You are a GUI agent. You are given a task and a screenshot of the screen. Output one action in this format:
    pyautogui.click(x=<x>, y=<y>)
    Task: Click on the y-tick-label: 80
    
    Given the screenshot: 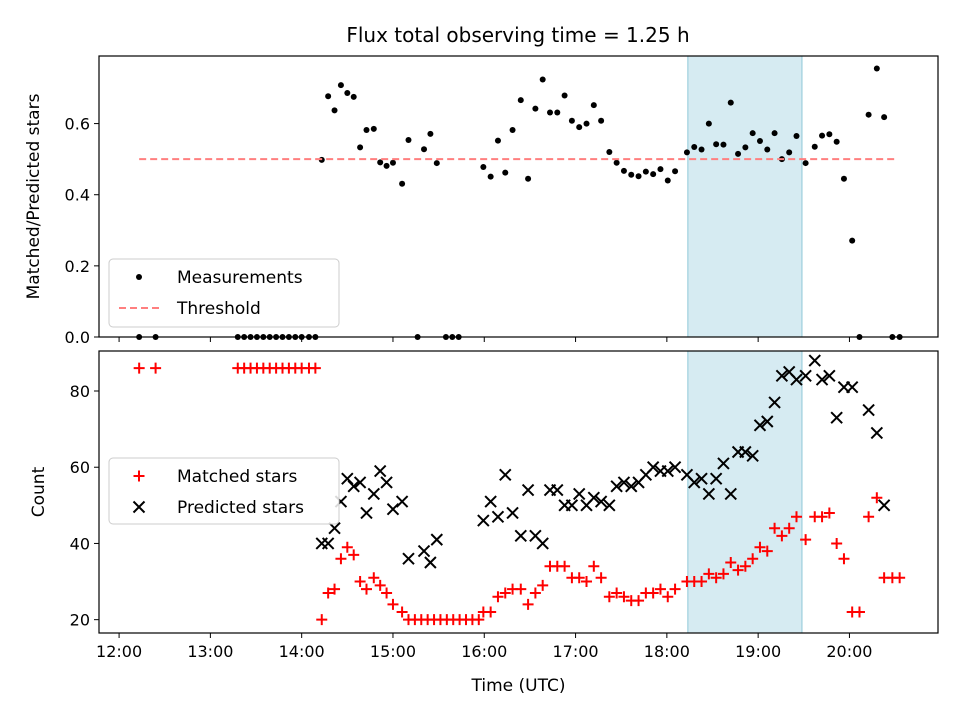 What is the action you would take?
    pyautogui.click(x=80, y=391)
    